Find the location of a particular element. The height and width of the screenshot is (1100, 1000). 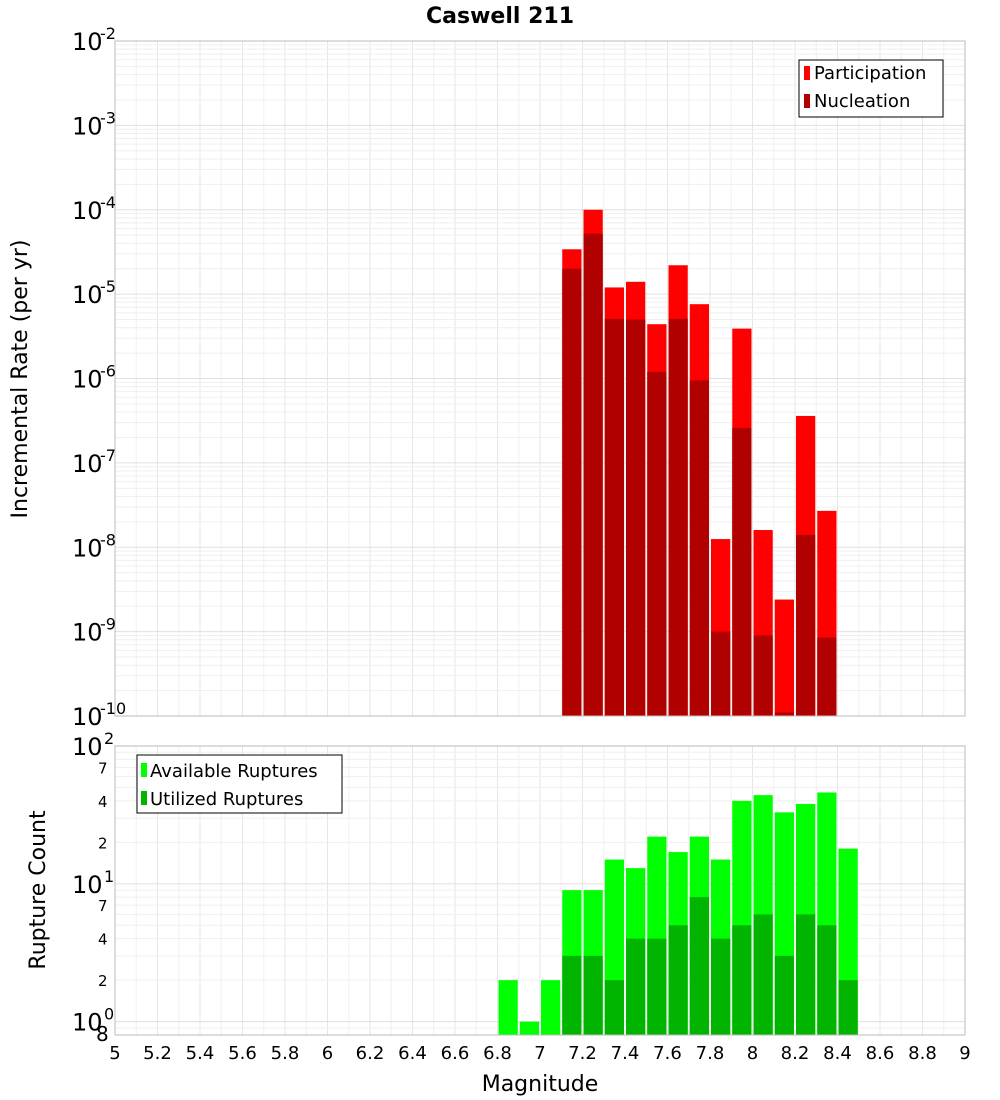

x-tick-label: 8.6 is located at coordinates (880, 1053).